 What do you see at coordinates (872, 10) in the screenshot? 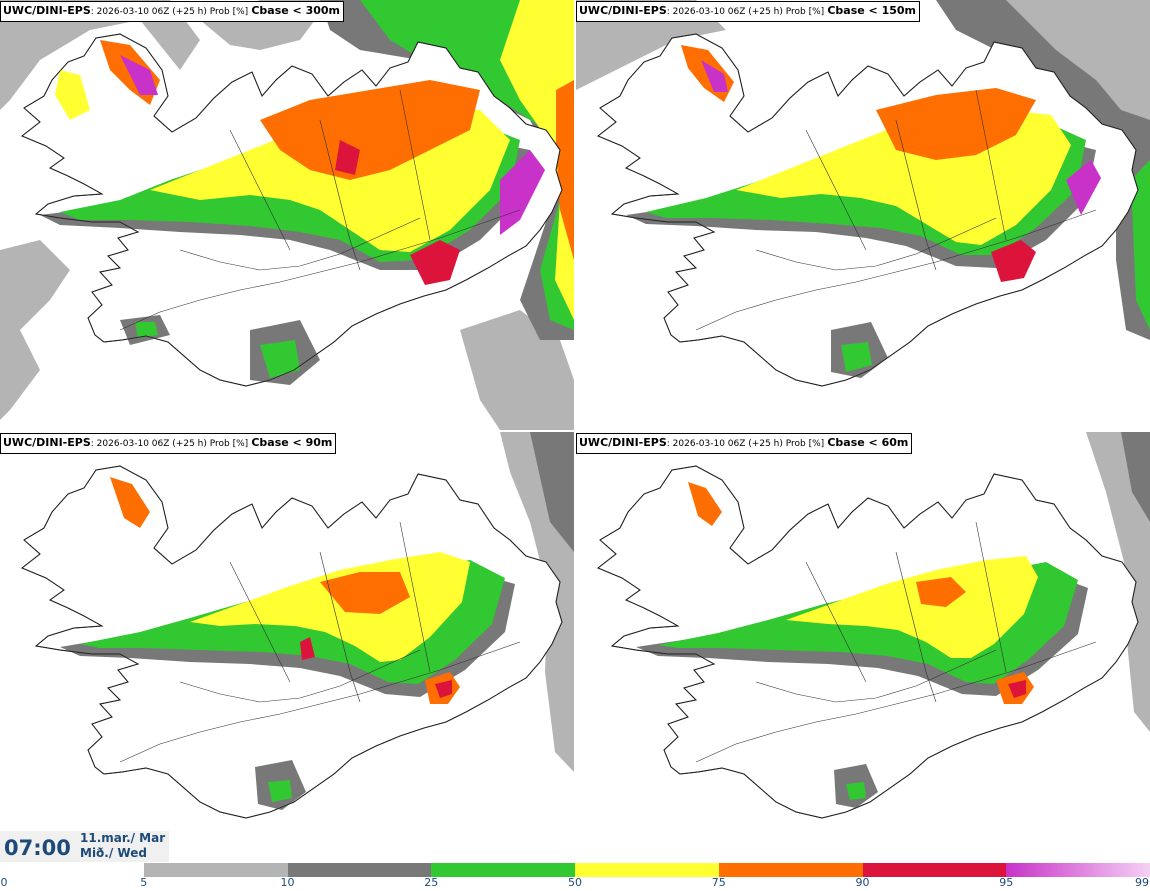
I see `threshold-label: Cbase < 150m` at bounding box center [872, 10].